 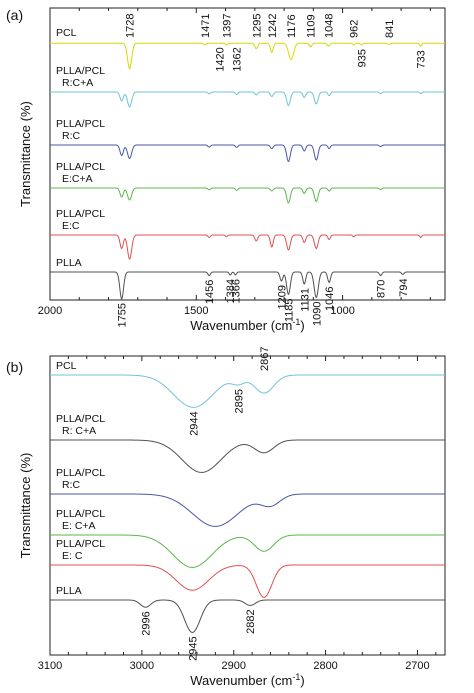 I want to click on peak-annotation: 962, so click(x=355, y=29).